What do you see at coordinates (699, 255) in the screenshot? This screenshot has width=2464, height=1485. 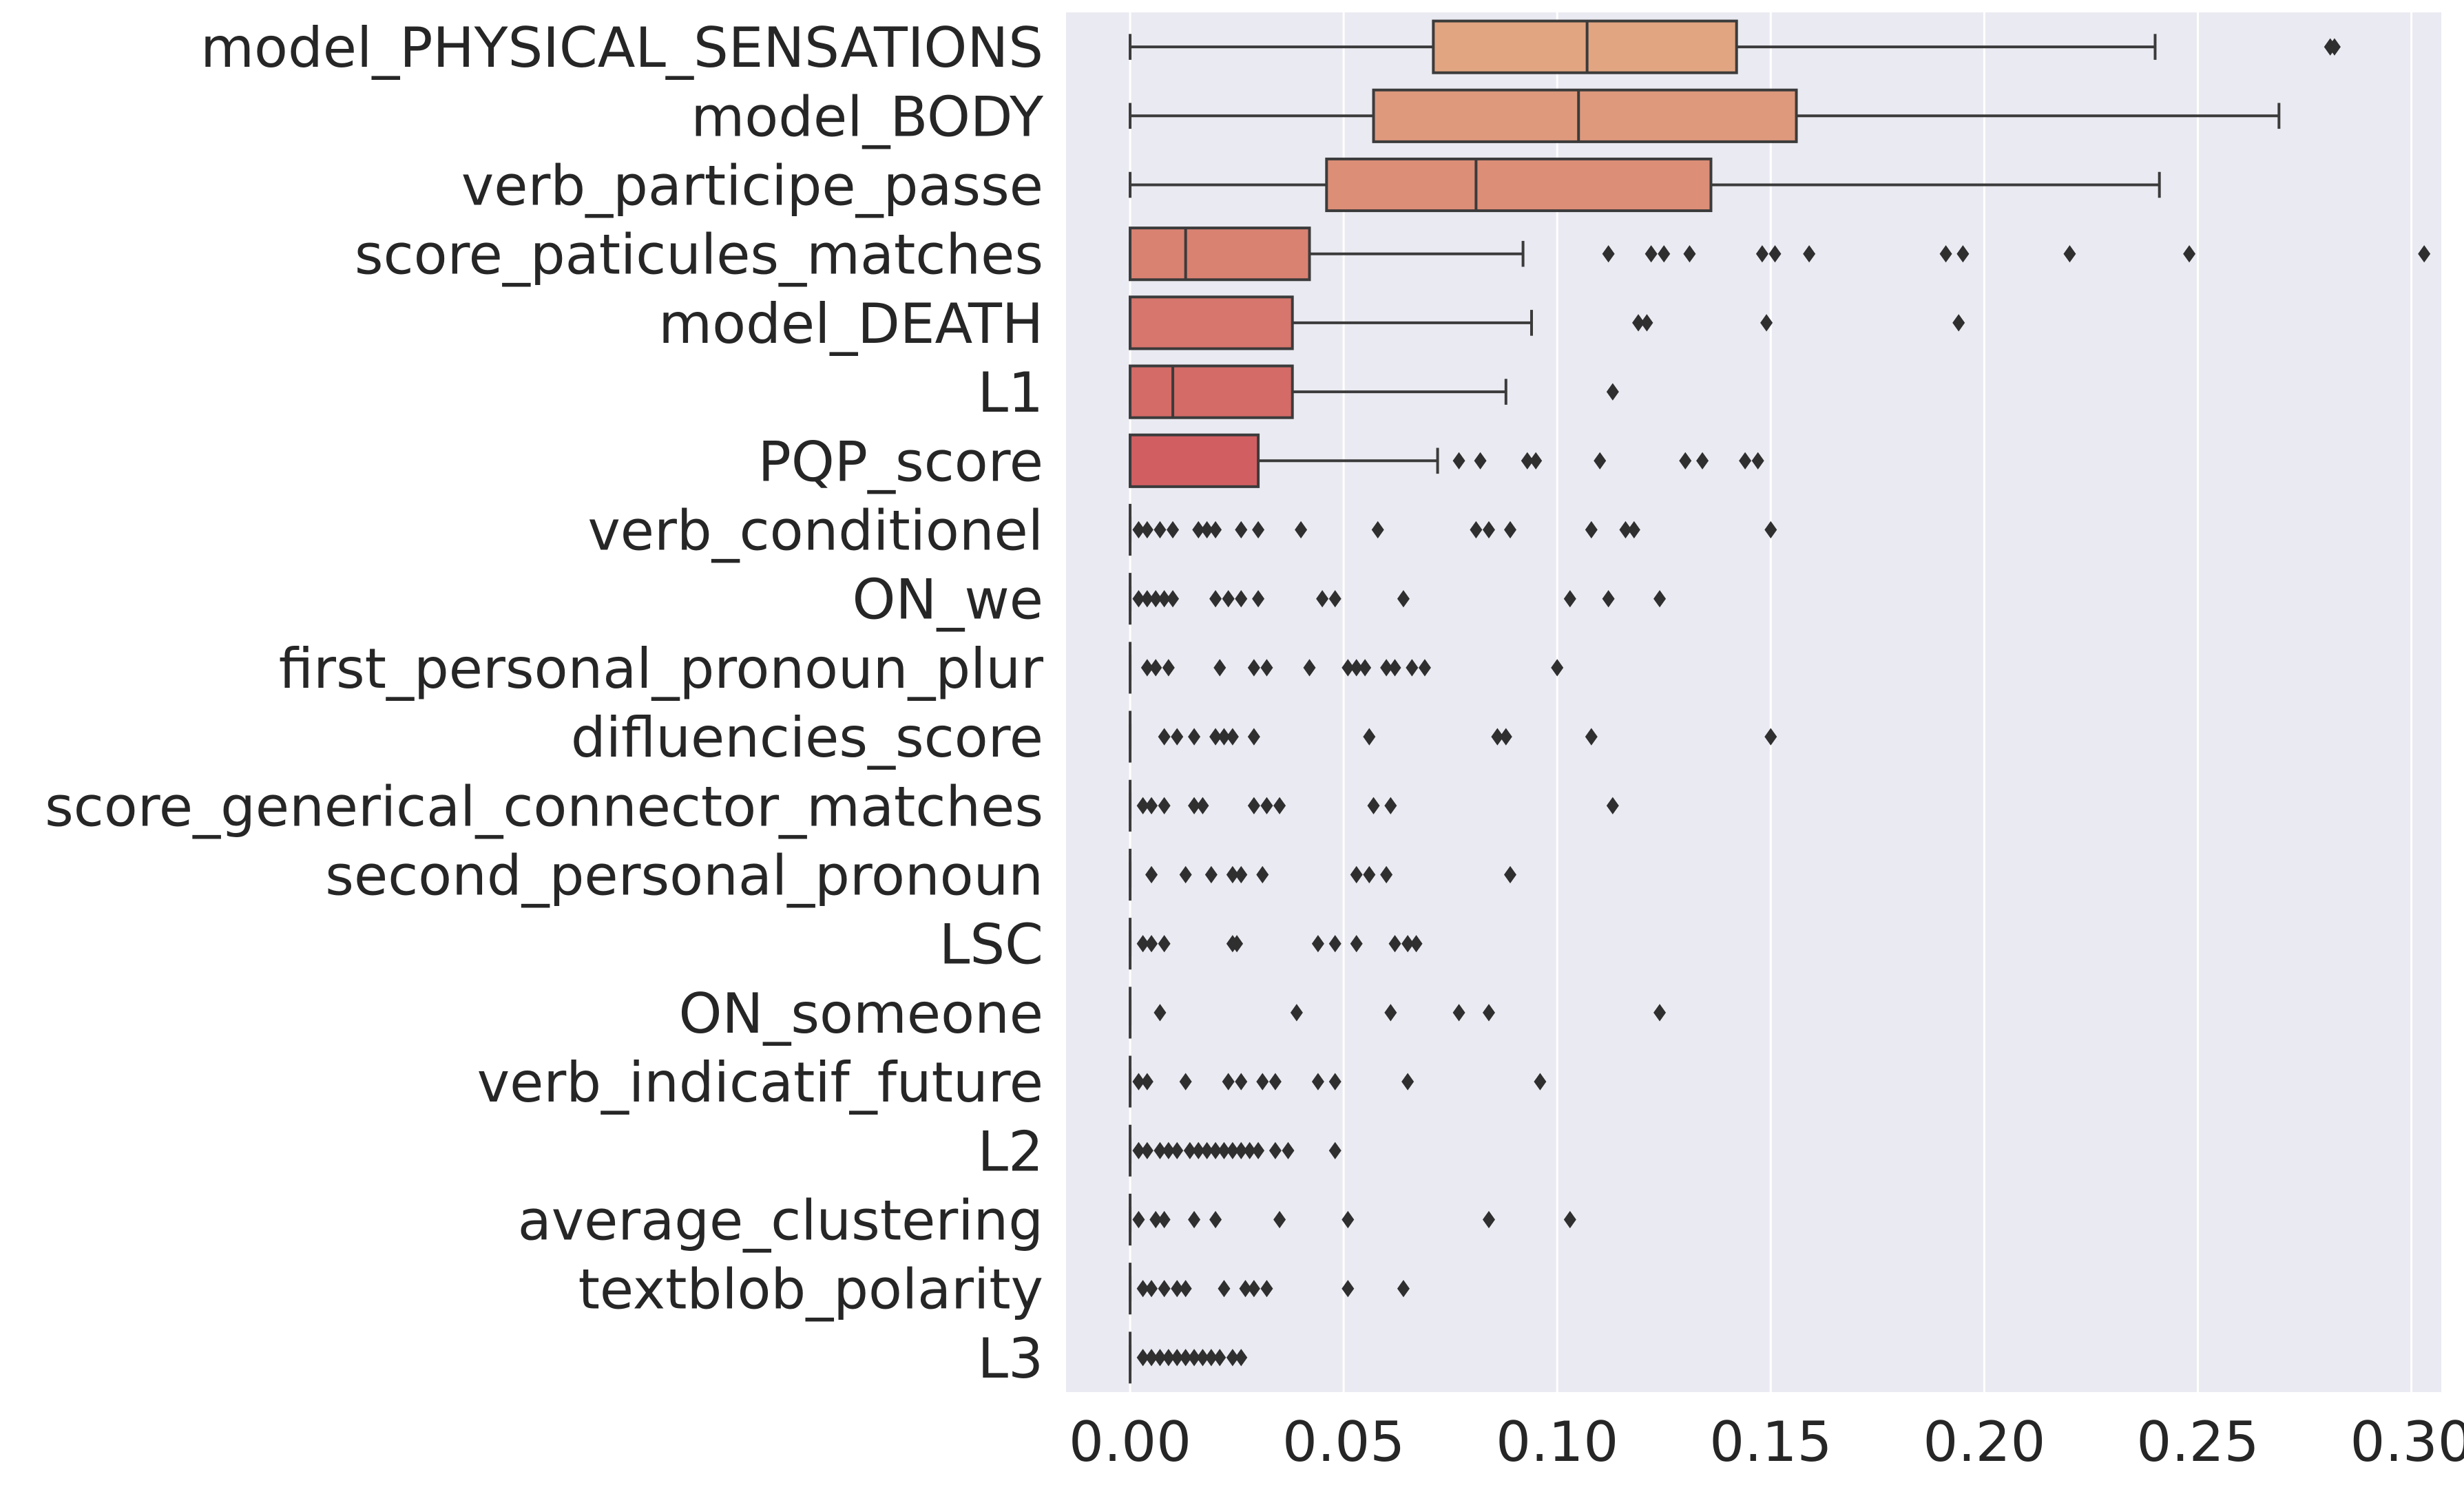 I see `y-tick-label: score_paticules_matches` at bounding box center [699, 255].